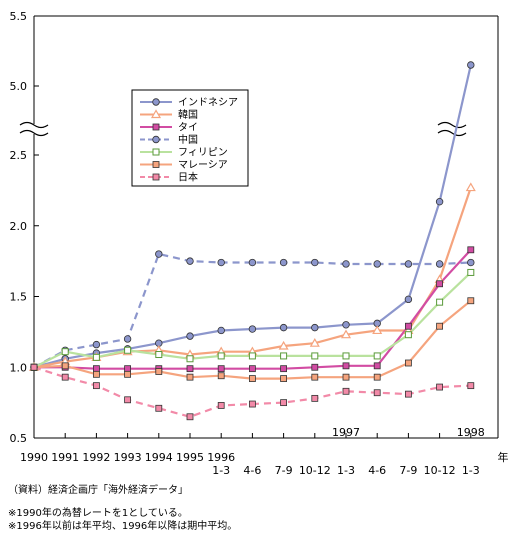 The height and width of the screenshot is (541, 516). What do you see at coordinates (184, 165) in the screenshot?
I see `legend-item: マレーシア` at bounding box center [184, 165].